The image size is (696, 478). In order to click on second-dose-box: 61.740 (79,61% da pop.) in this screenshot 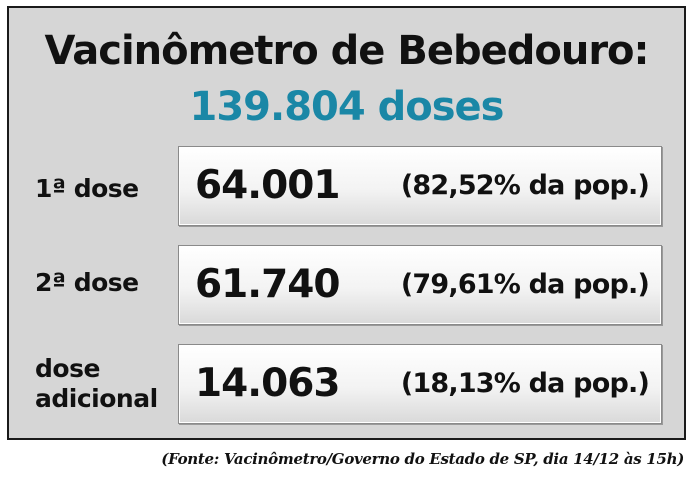, I will do `click(420, 285)`.